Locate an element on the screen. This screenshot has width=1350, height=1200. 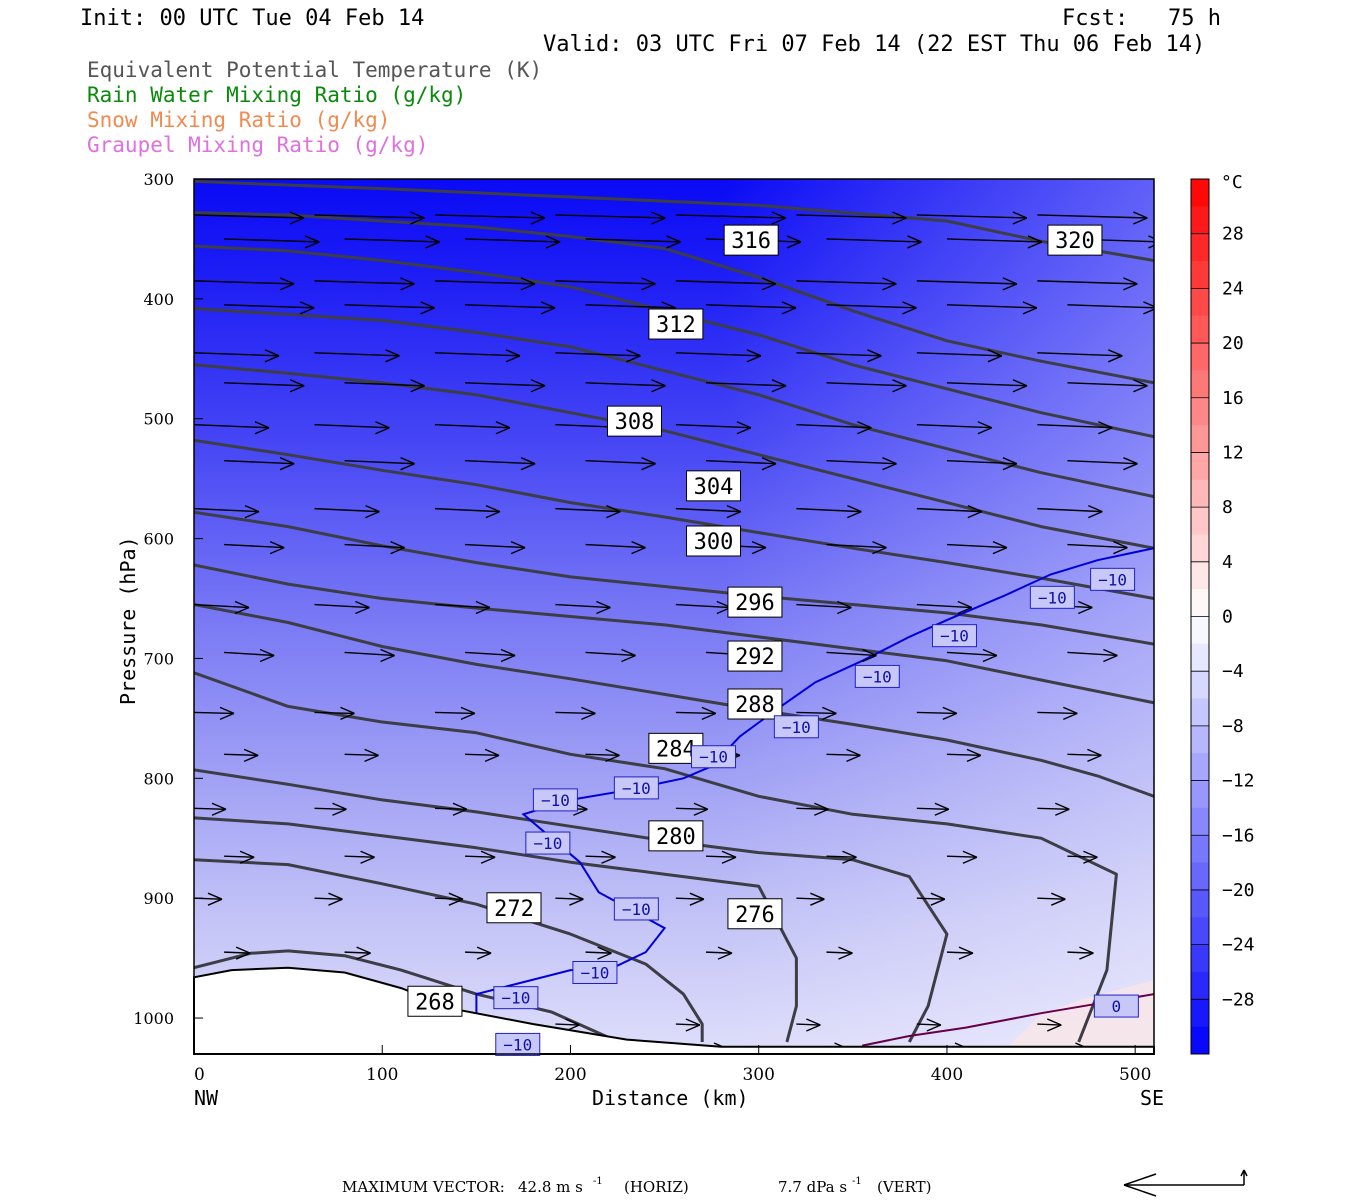
theta-e-label: 308 is located at coordinates (634, 421).